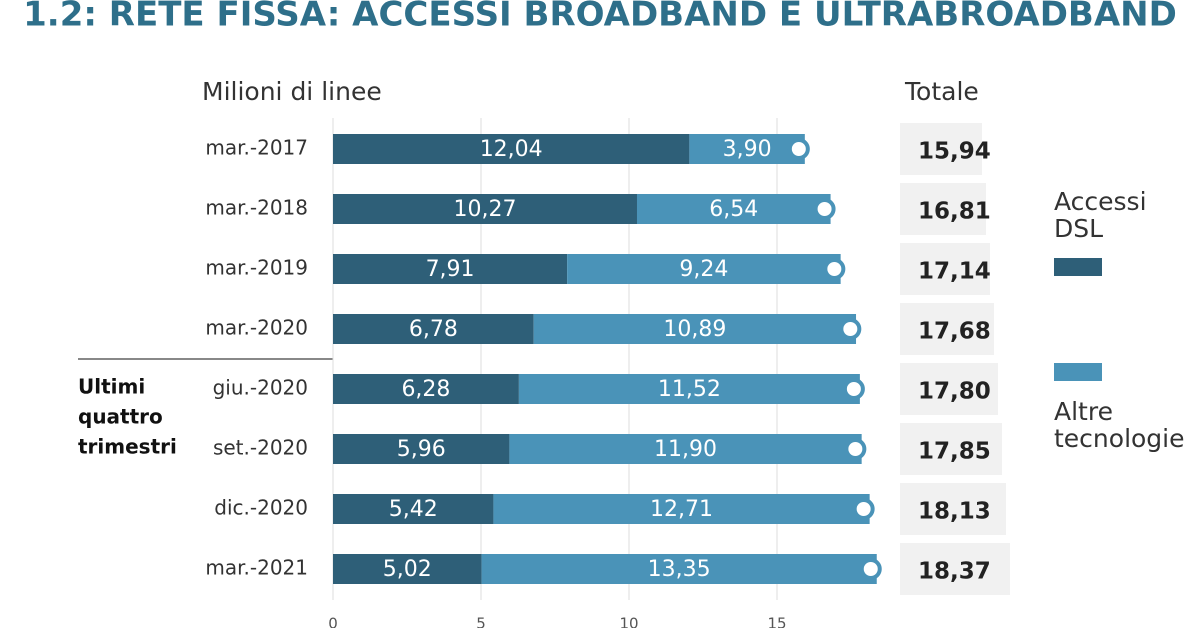 The width and height of the screenshot is (1200, 628). What do you see at coordinates (628, 621) in the screenshot?
I see `x-tick-label: 10` at bounding box center [628, 621].